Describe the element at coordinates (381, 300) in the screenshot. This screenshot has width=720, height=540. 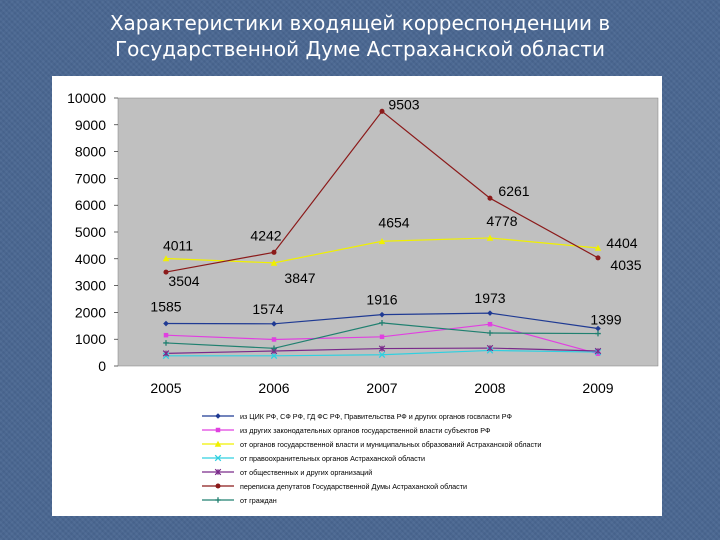
I see `data-label-series-0-2: 1916` at that location.